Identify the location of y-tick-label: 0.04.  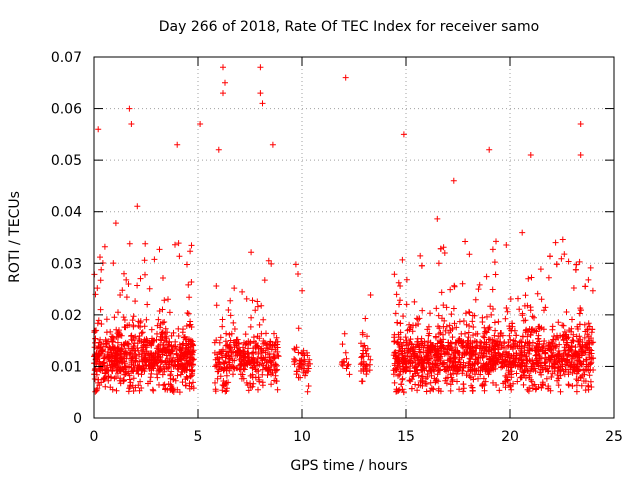
(66, 213).